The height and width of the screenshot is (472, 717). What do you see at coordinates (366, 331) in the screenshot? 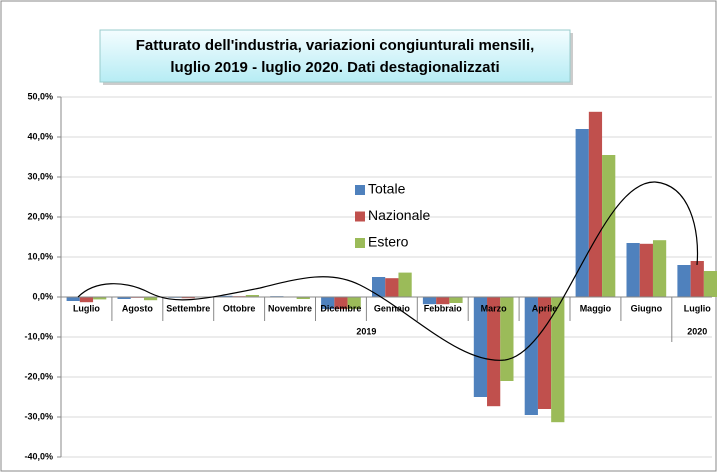
I see `year-label: 2019` at bounding box center [366, 331].